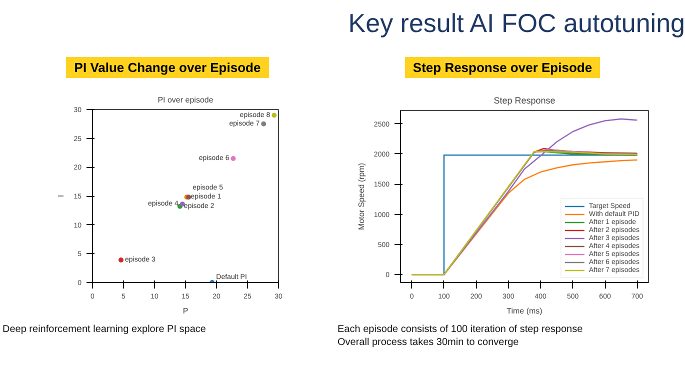 The width and height of the screenshot is (685, 377). I want to click on chart-title: PI over episode, so click(185, 100).